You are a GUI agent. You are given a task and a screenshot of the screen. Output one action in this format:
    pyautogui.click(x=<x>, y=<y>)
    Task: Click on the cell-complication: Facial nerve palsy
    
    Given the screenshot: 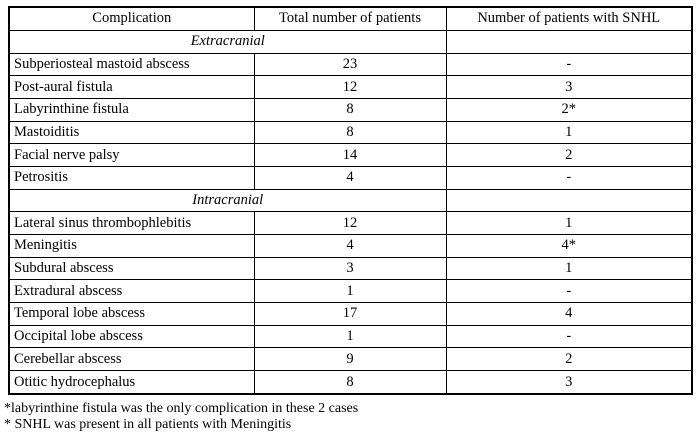 What is the action you would take?
    pyautogui.click(x=131, y=155)
    